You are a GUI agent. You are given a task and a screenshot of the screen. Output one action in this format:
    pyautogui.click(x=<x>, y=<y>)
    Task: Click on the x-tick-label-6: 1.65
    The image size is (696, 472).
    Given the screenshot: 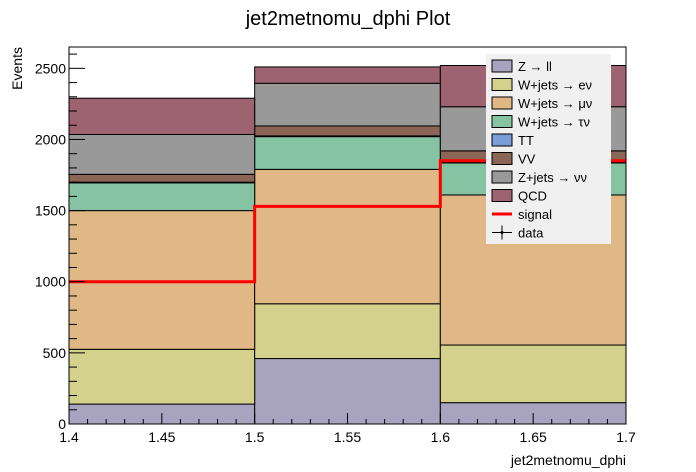 What is the action you would take?
    pyautogui.click(x=533, y=437)
    